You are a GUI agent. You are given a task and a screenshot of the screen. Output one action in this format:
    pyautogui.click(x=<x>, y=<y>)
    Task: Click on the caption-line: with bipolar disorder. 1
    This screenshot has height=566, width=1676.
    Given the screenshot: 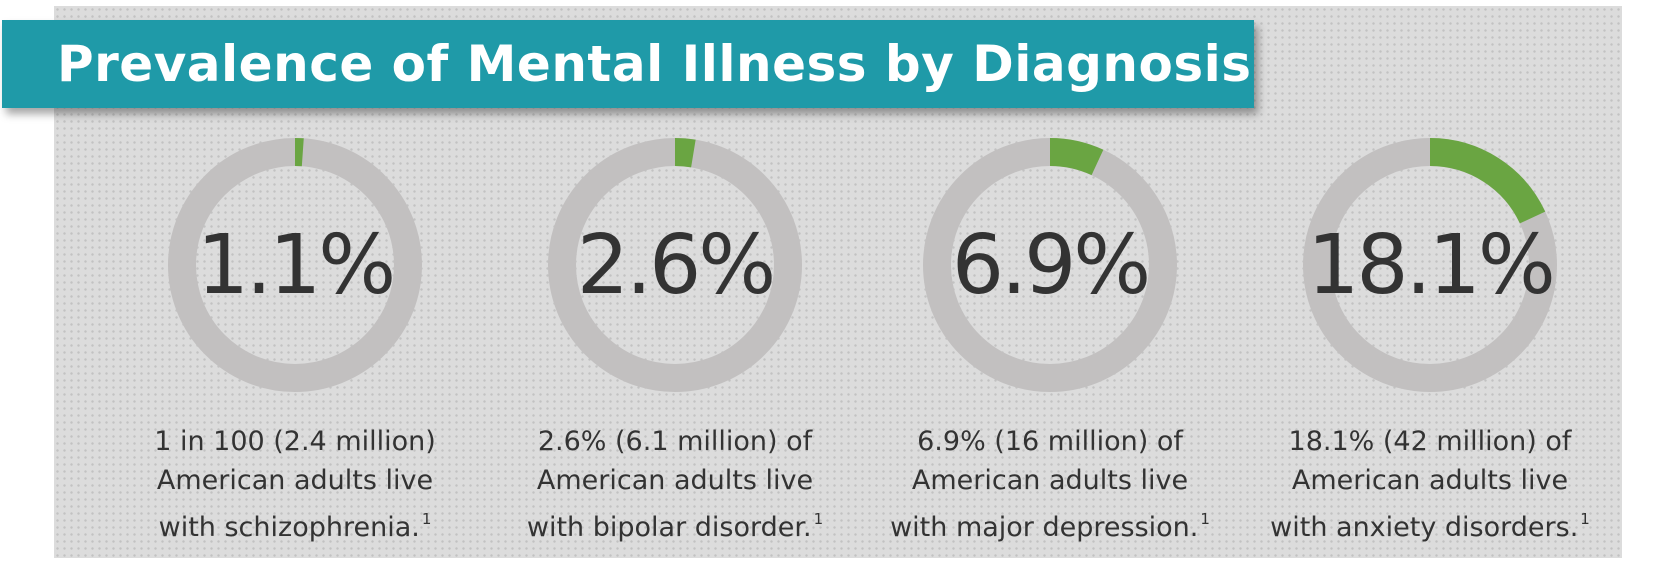 What is the action you would take?
    pyautogui.click(x=675, y=523)
    